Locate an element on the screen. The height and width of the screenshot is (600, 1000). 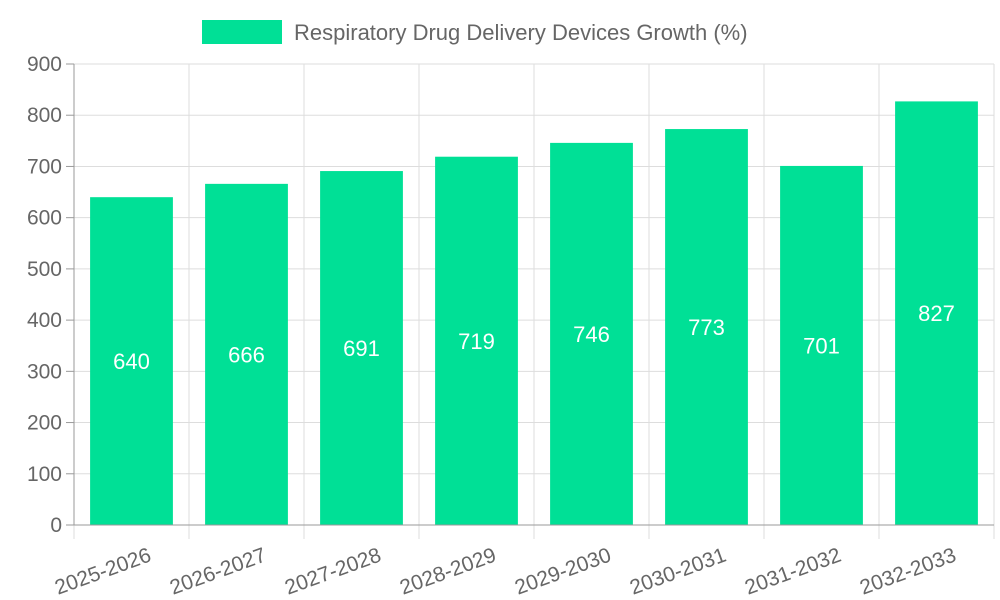
data-label: 691 is located at coordinates (361, 348).